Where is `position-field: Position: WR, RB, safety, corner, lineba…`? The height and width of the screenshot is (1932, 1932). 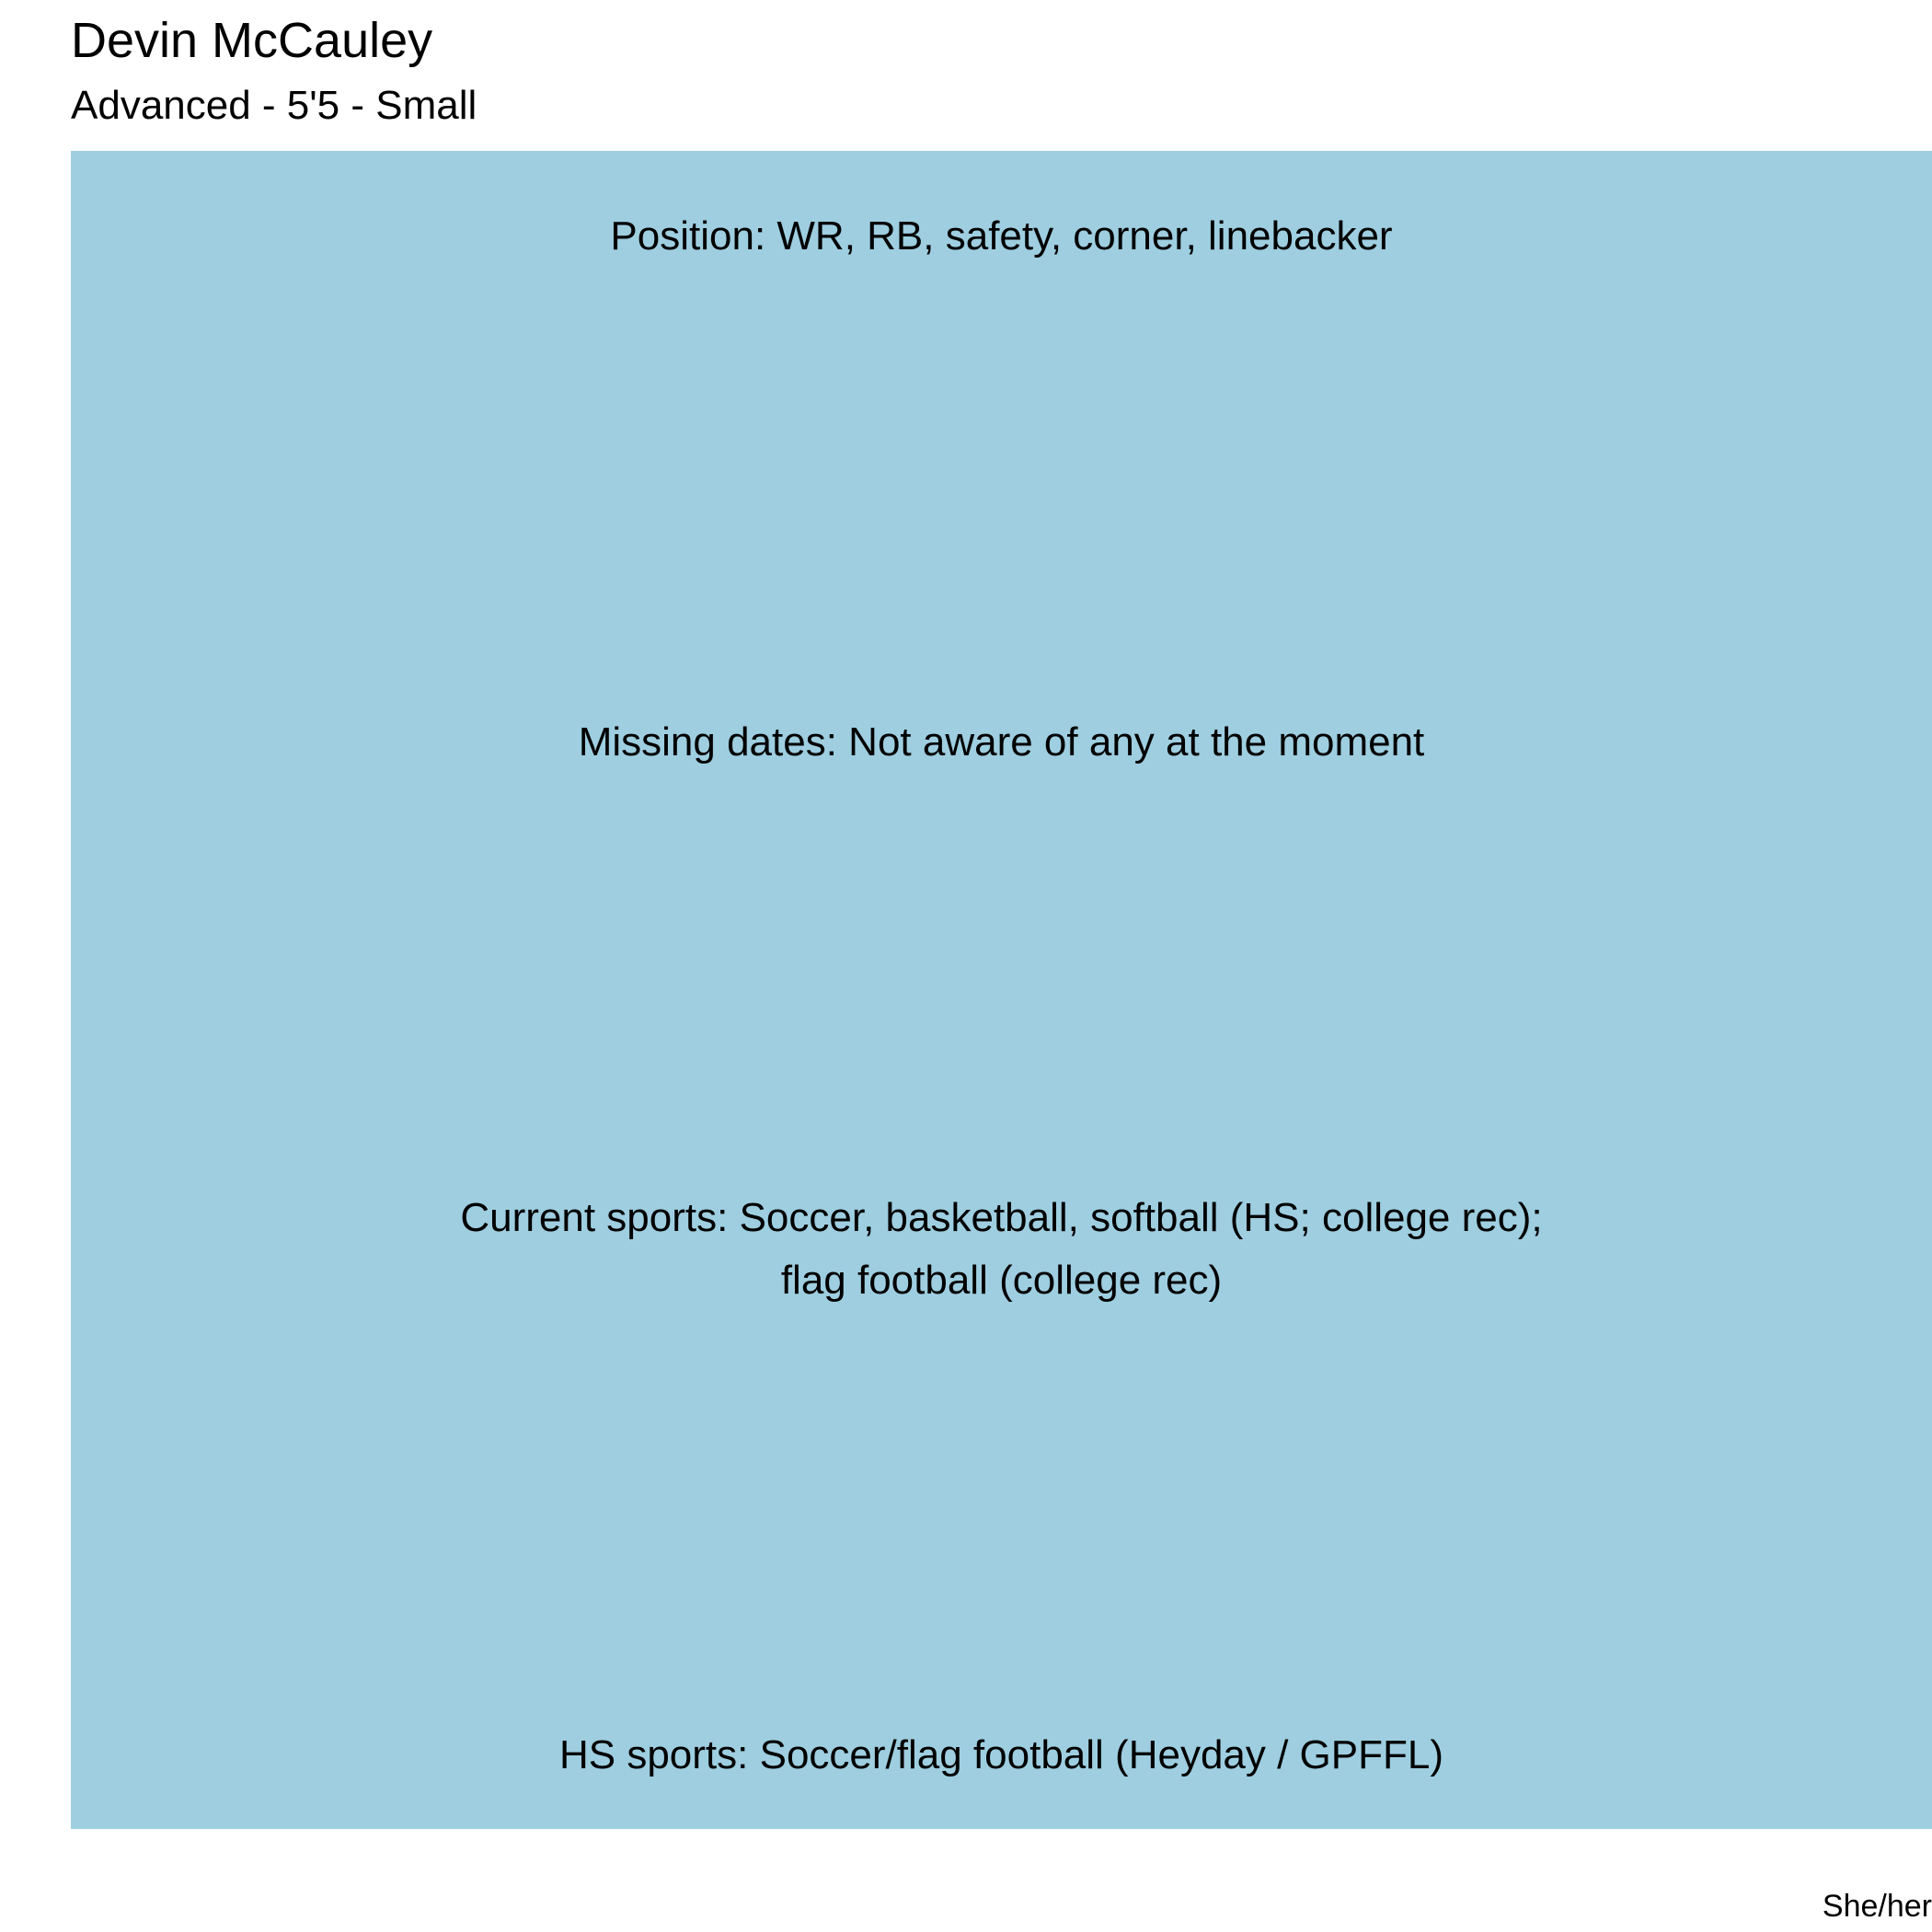
position-field: Position: WR, RB, safety, corner, lineba… is located at coordinates (1001, 236).